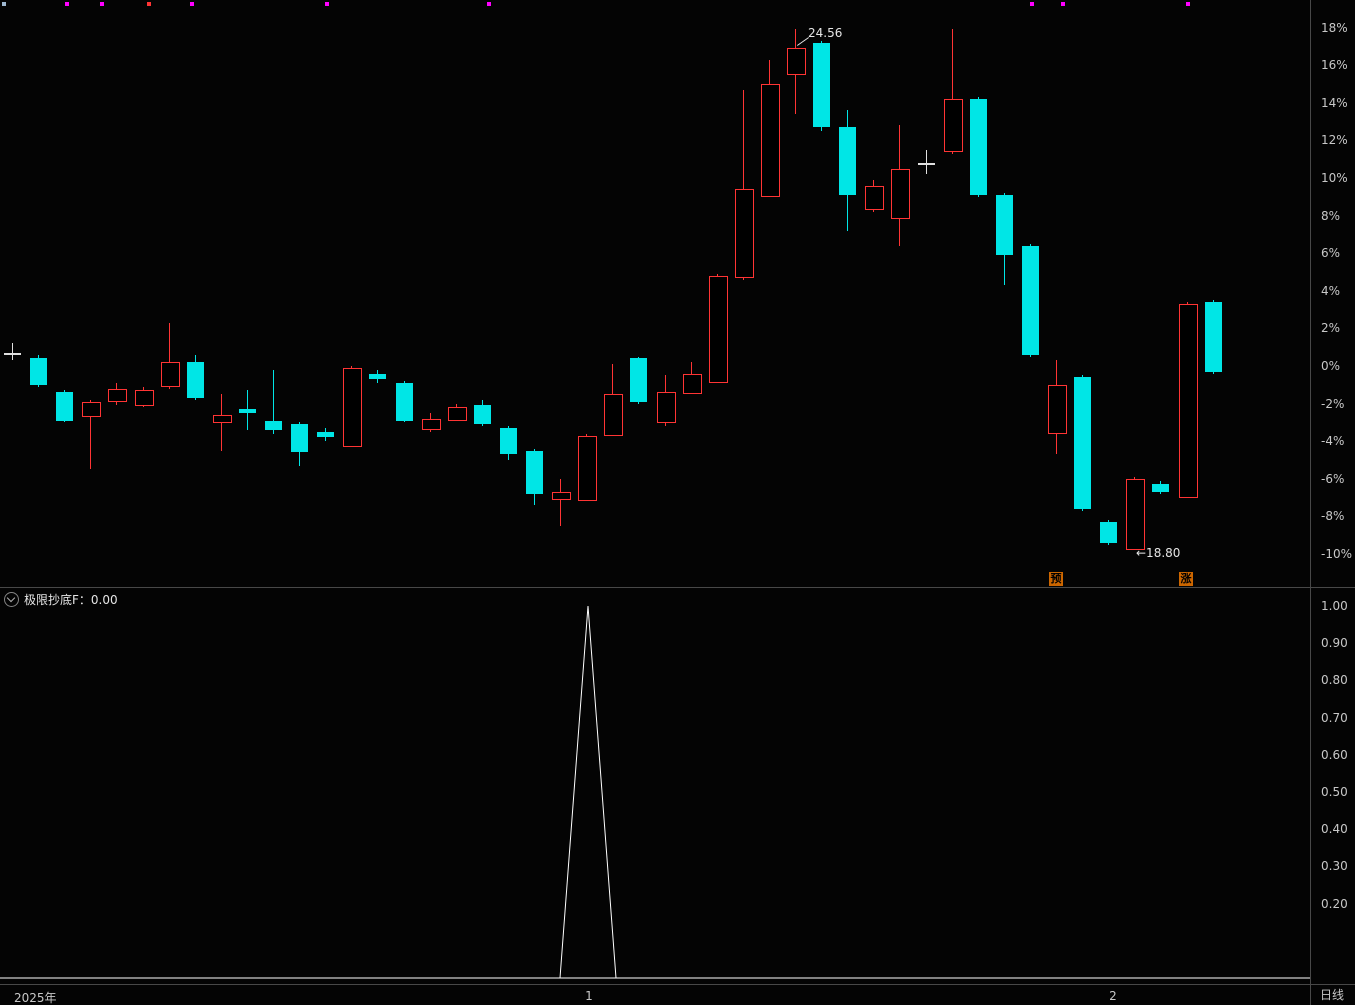  I want to click on indicator-axis-tick: 1.00, so click(1334, 606).